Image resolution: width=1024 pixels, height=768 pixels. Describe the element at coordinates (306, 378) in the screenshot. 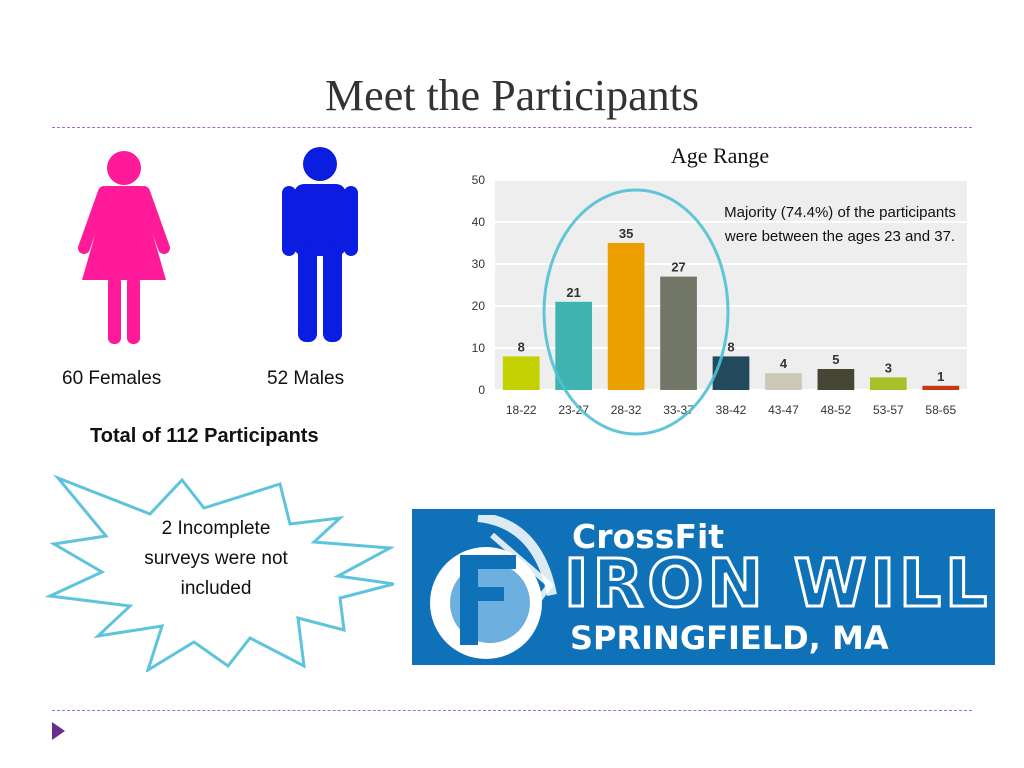

I see `males-count: 52 Males` at that location.